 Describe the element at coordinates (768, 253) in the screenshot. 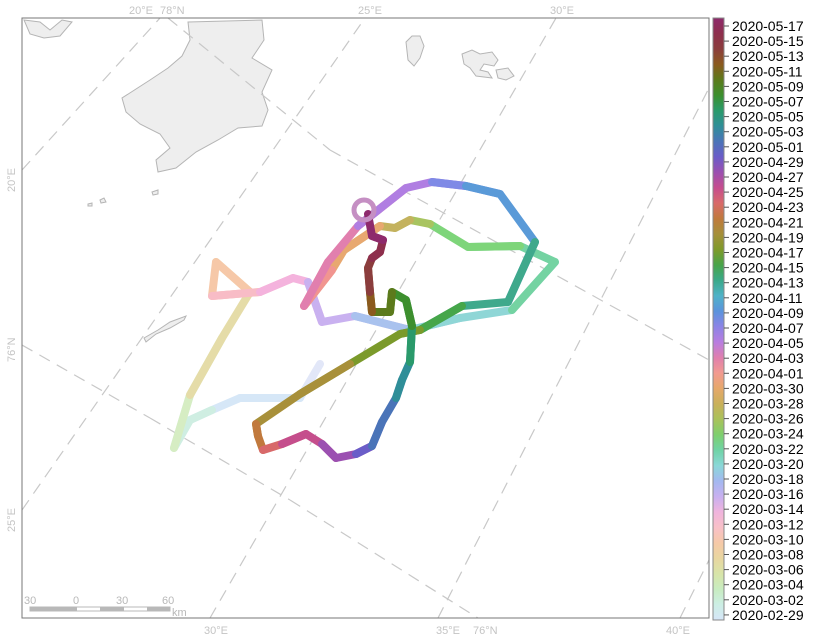

I see `legend-date-label: 2020-04-17` at that location.